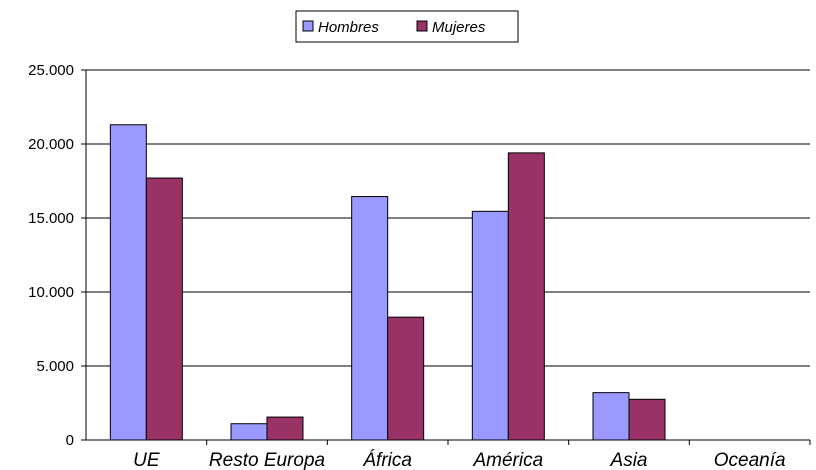 This screenshot has height=470, width=816. I want to click on legend-swatch-hombres, so click(308, 26).